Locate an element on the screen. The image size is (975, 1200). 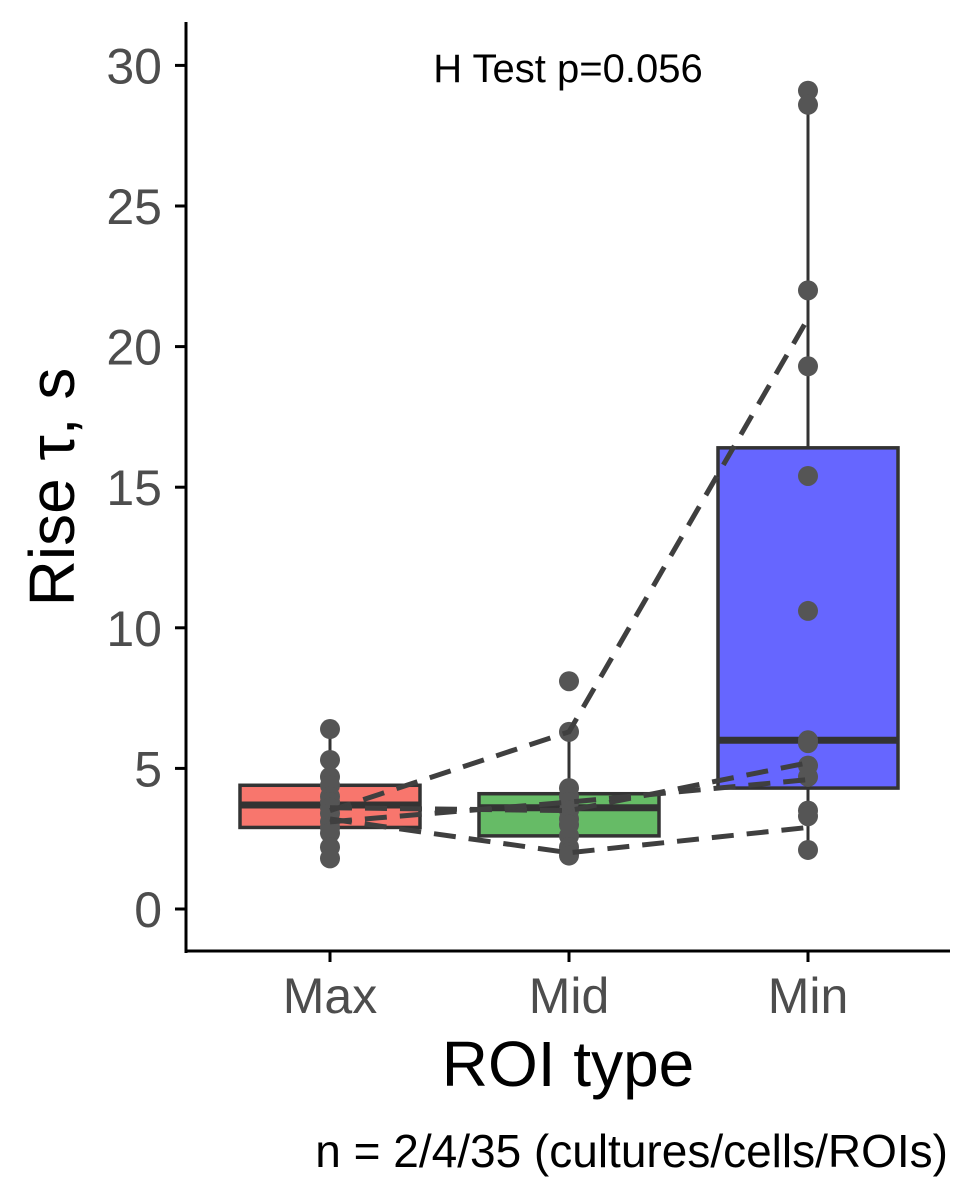
x-tick-label: Max is located at coordinates (330, 996).